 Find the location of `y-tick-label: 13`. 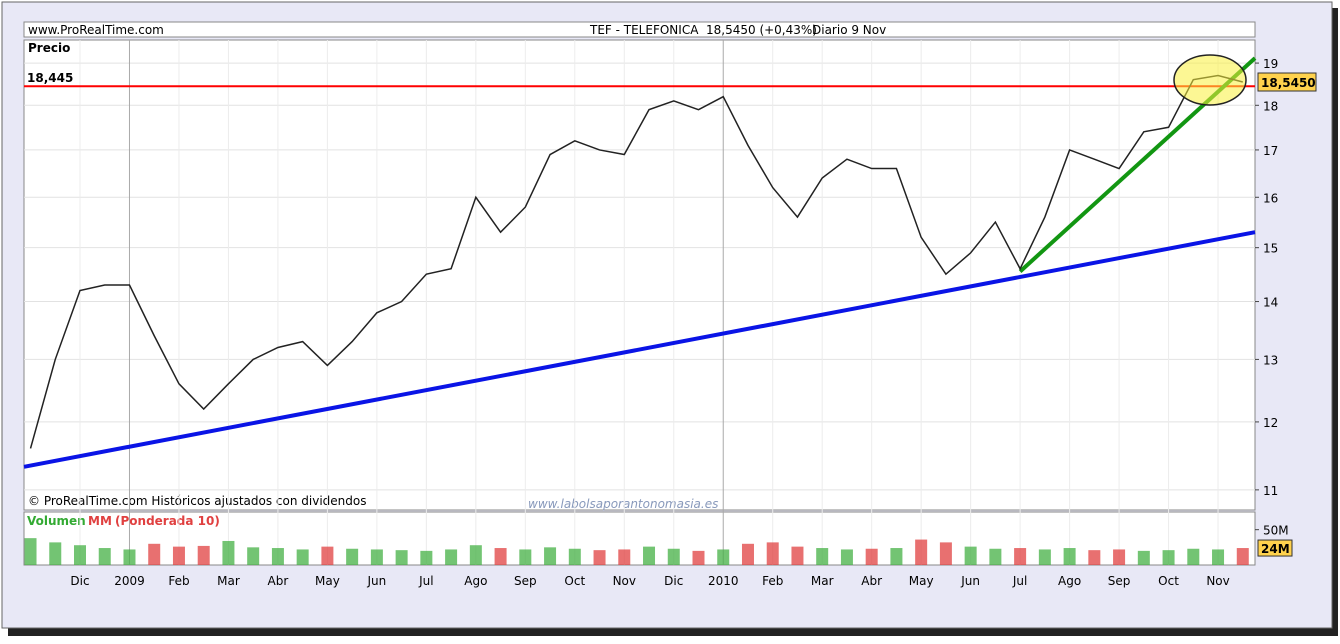

y-tick-label: 13 is located at coordinates (1270, 360).